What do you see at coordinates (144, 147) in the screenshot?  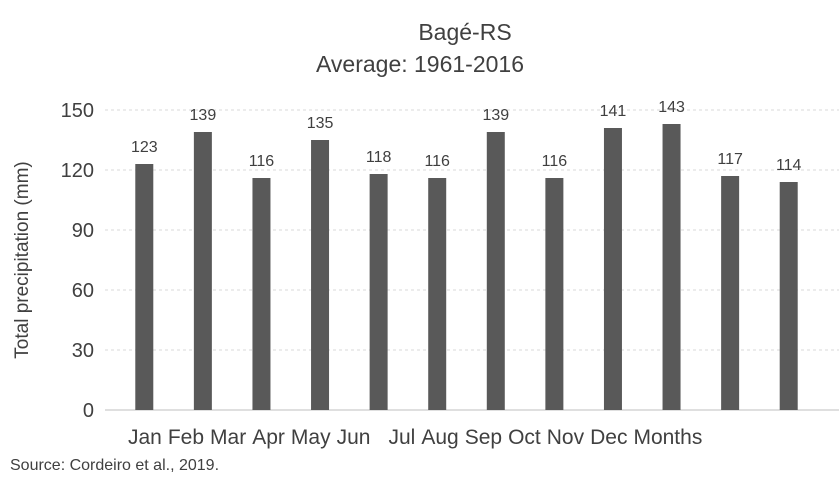 I see `data-label: 123` at bounding box center [144, 147].